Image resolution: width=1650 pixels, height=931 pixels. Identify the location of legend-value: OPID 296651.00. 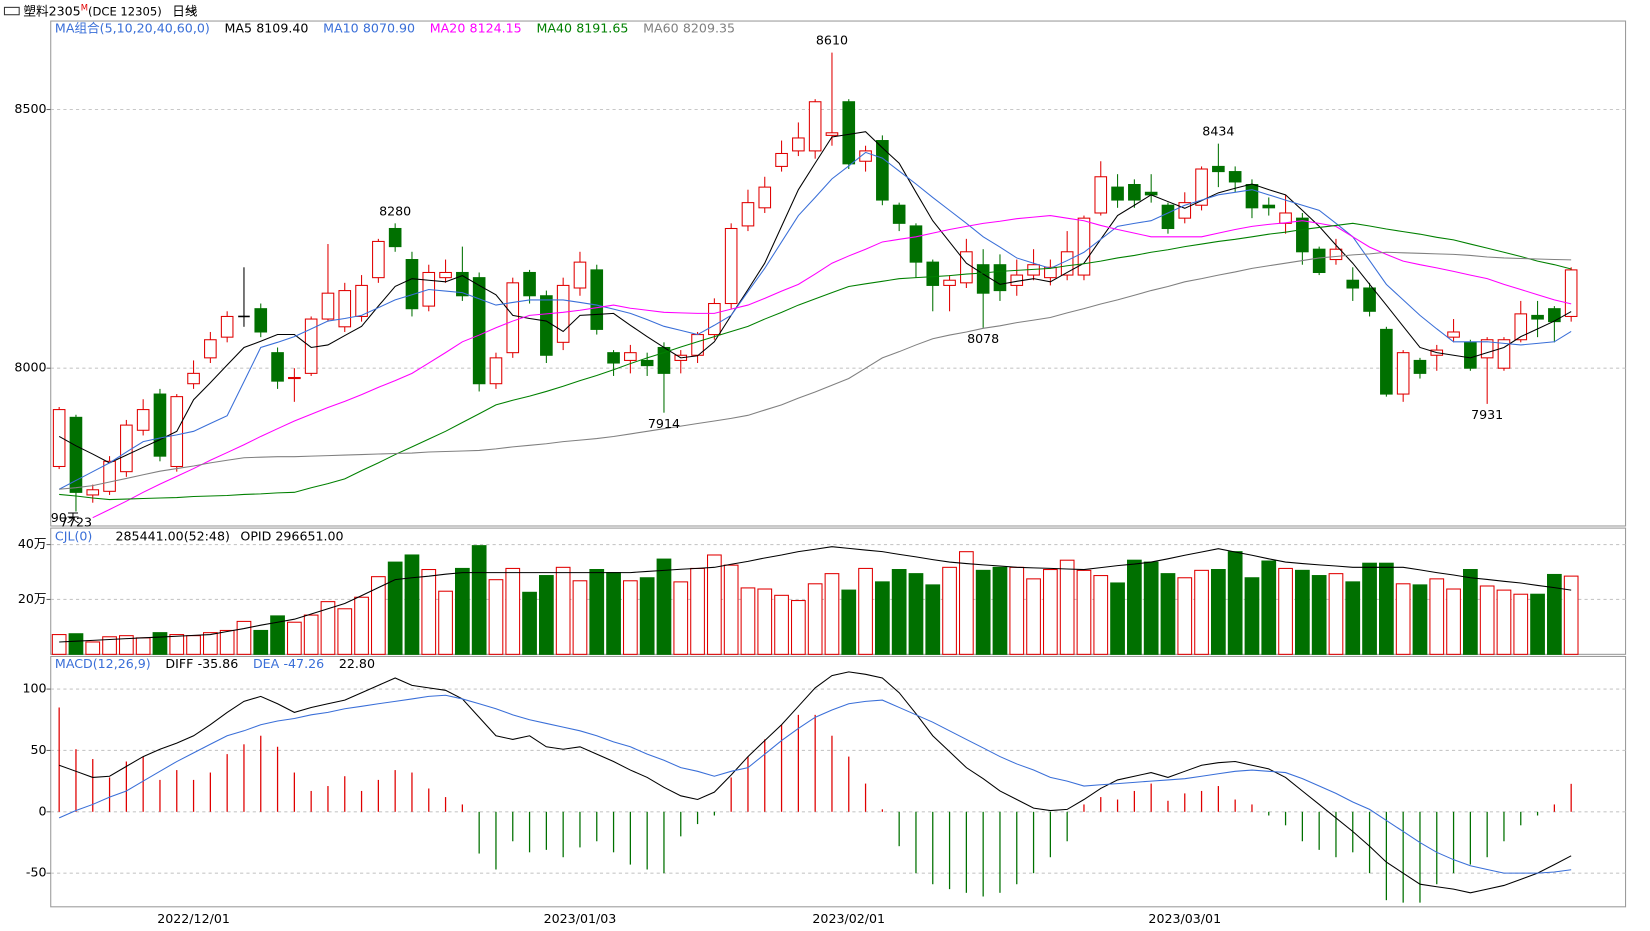
(291, 535).